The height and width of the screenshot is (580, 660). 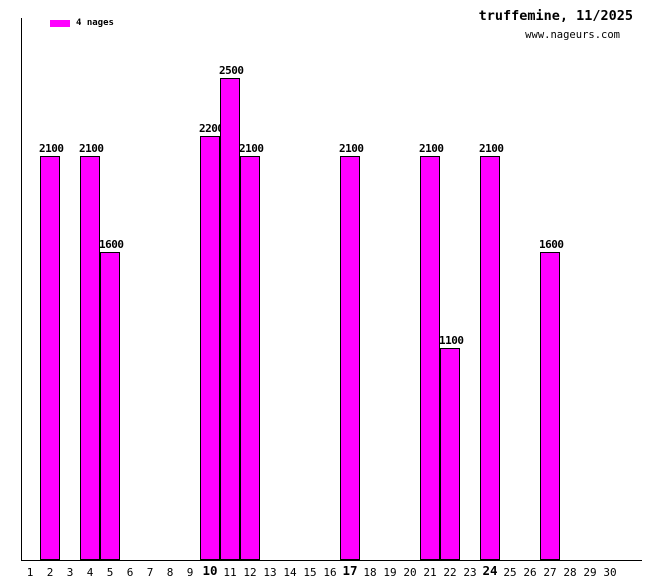 I want to click on x-tick-label-2: 2, so click(x=50, y=572).